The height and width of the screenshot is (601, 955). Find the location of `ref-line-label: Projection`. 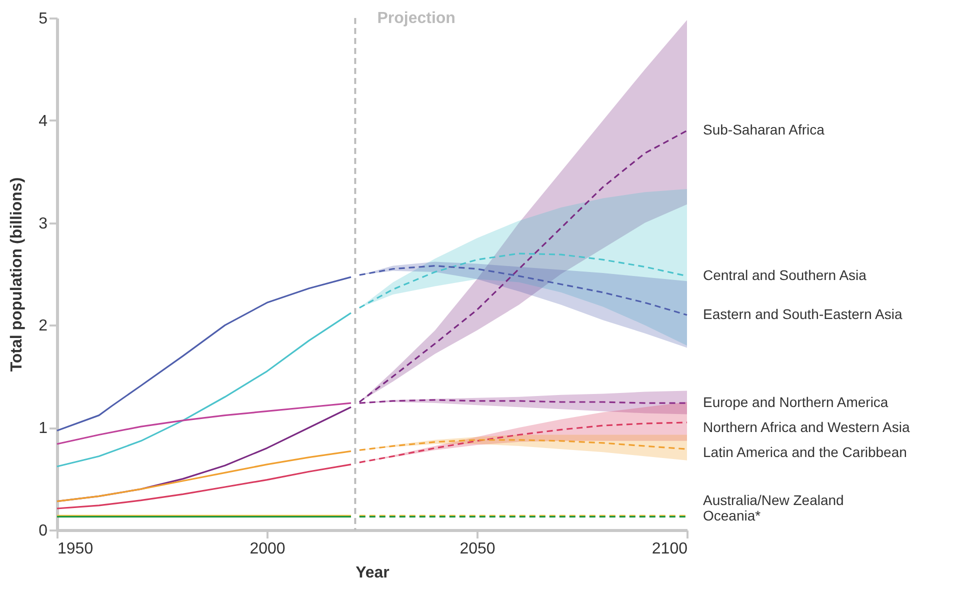

ref-line-label: Projection is located at coordinates (416, 18).